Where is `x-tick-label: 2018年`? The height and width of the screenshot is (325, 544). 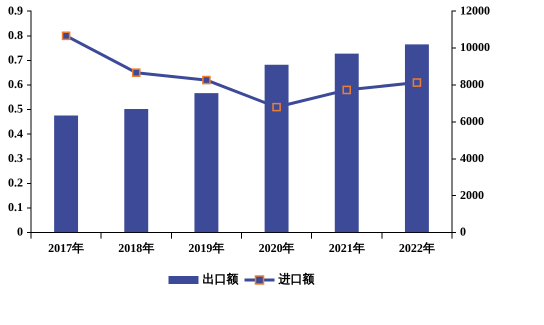 x-tick-label: 2018年 is located at coordinates (136, 247).